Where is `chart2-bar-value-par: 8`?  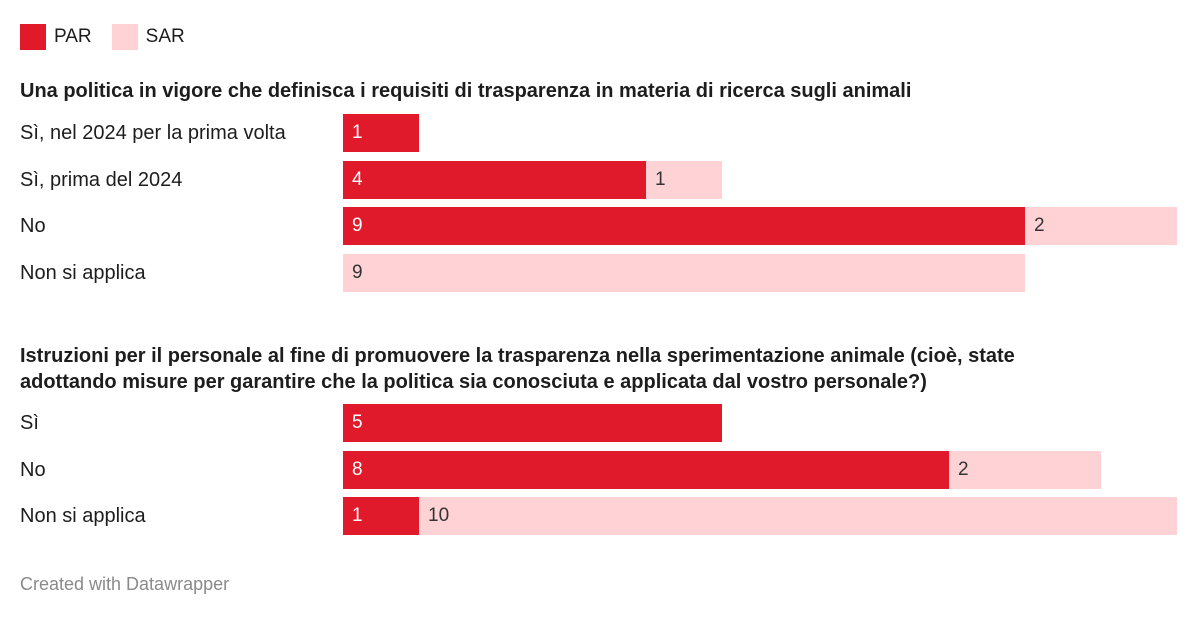 chart2-bar-value-par: 8 is located at coordinates (357, 469).